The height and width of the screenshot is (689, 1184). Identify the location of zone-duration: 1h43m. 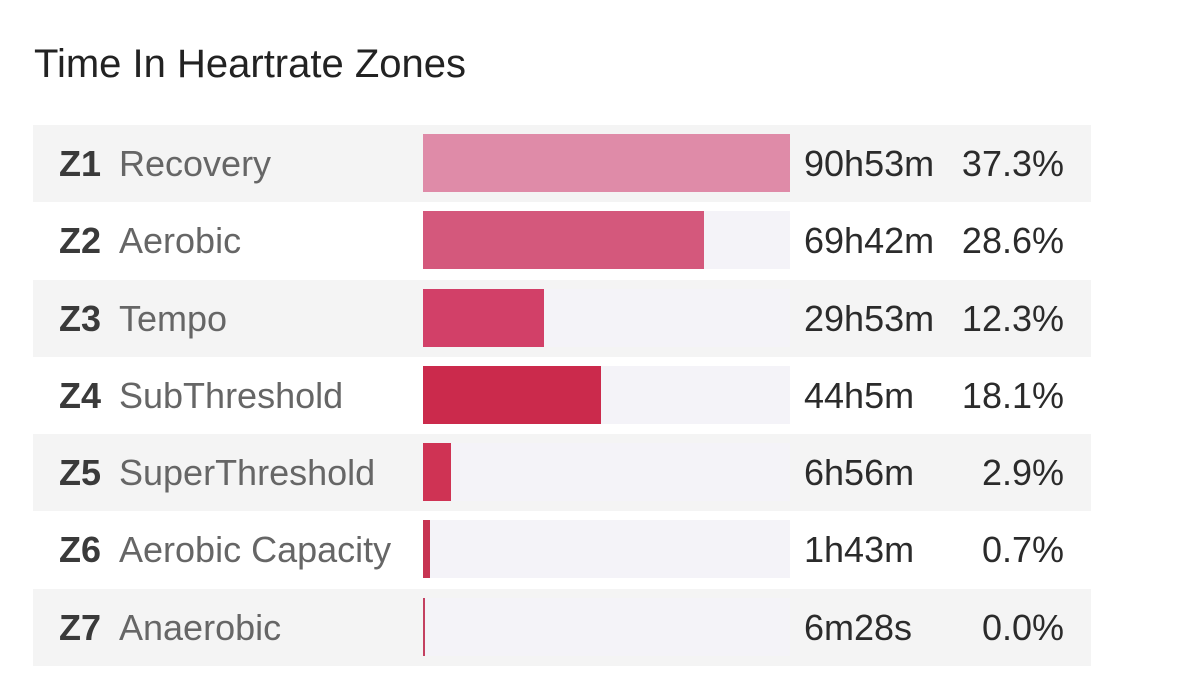
(859, 550).